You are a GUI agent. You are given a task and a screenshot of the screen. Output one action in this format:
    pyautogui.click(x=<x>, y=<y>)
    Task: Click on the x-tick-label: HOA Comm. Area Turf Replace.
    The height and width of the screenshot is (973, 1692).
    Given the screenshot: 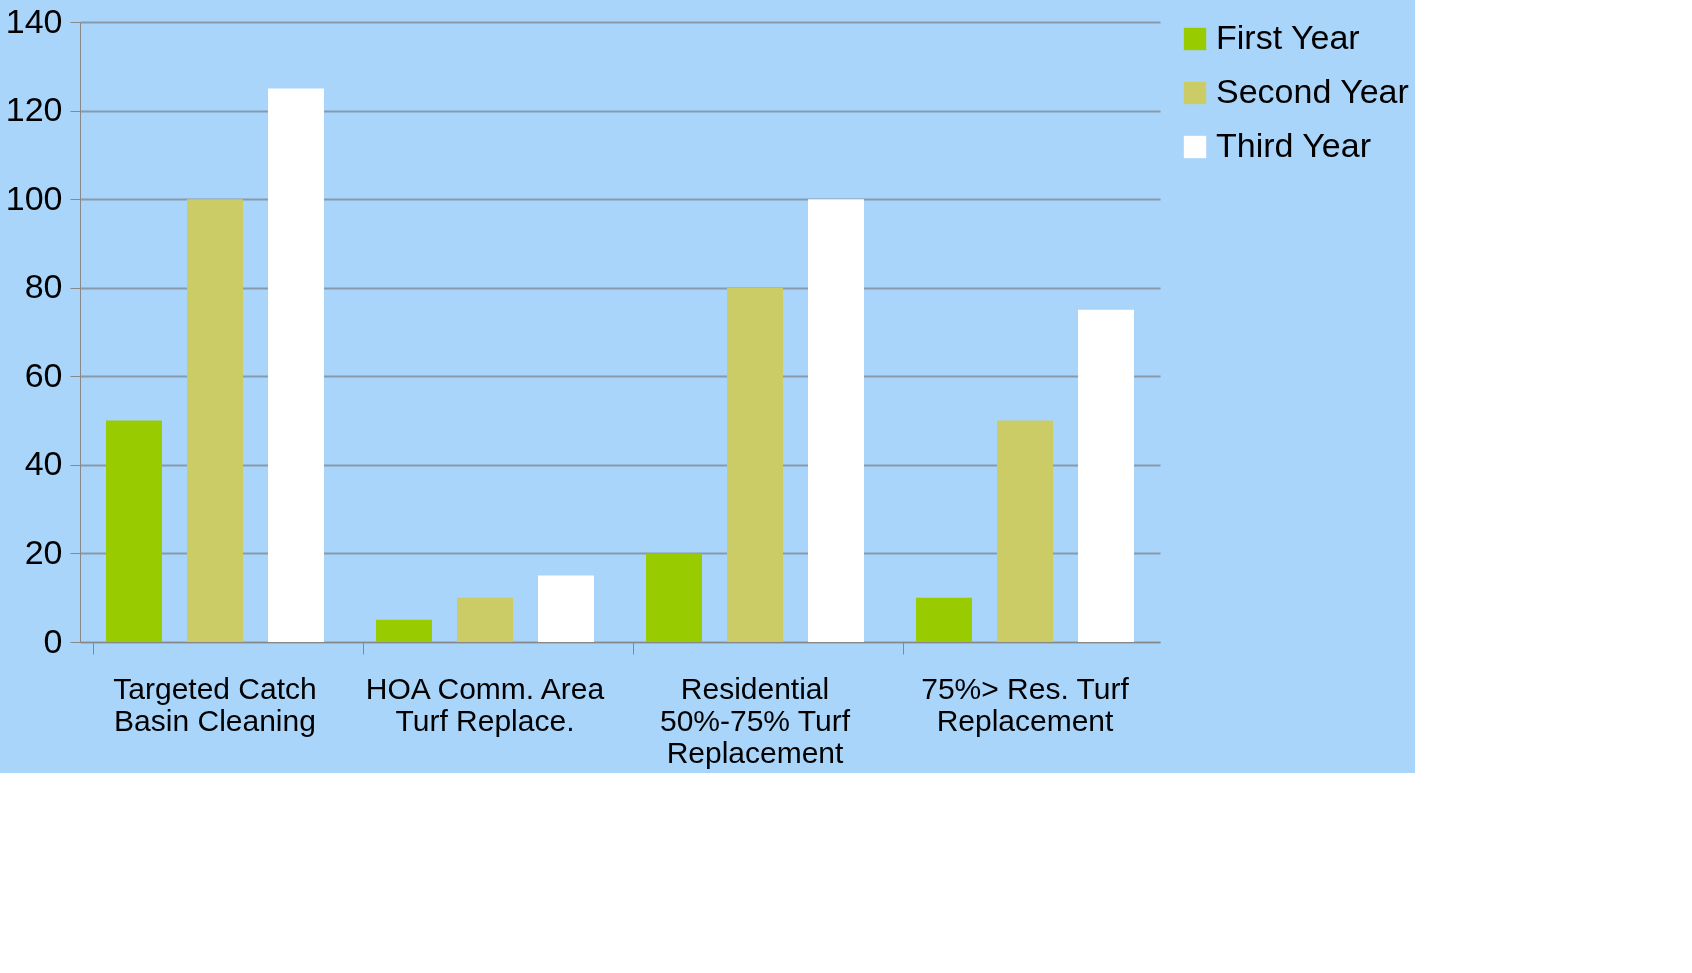 What is the action you would take?
    pyautogui.click(x=485, y=704)
    